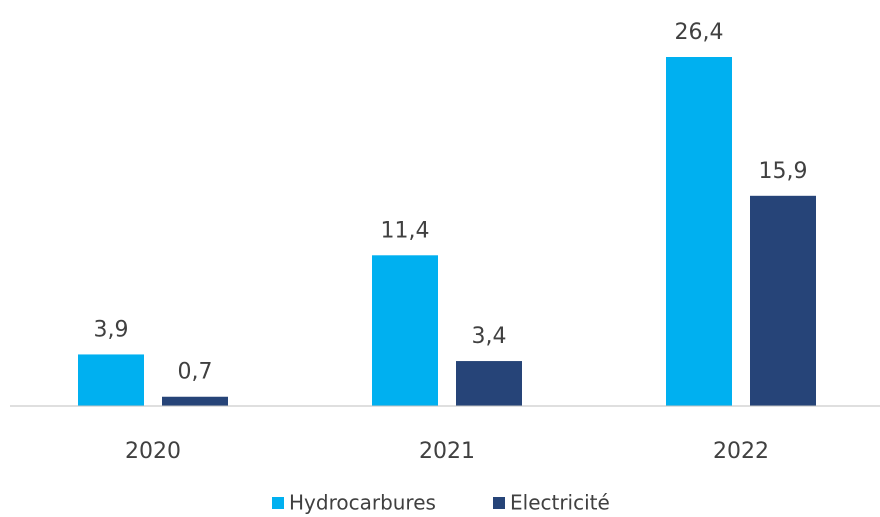 Image resolution: width=880 pixels, height=517 pixels. Describe the element at coordinates (489, 336) in the screenshot. I see `data-label: 3,4` at that location.